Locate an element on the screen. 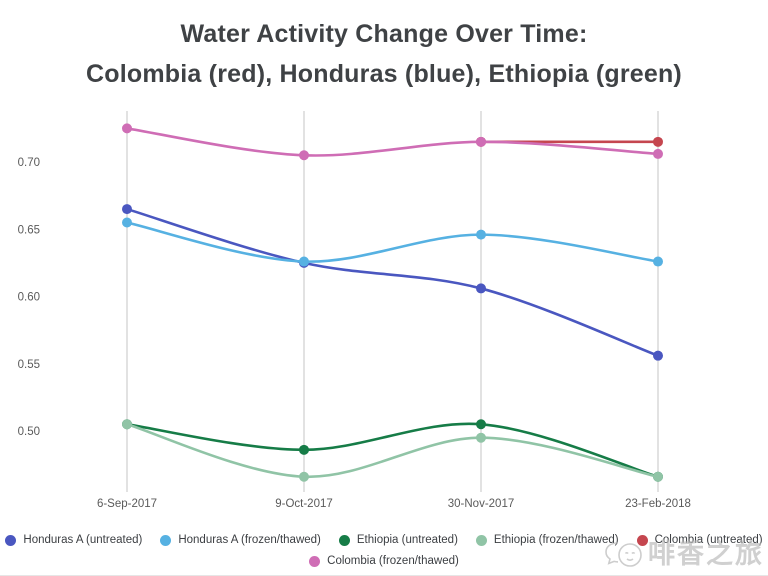 The image size is (768, 576). x-axis-label: 23-Feb-2018 is located at coordinates (658, 504).